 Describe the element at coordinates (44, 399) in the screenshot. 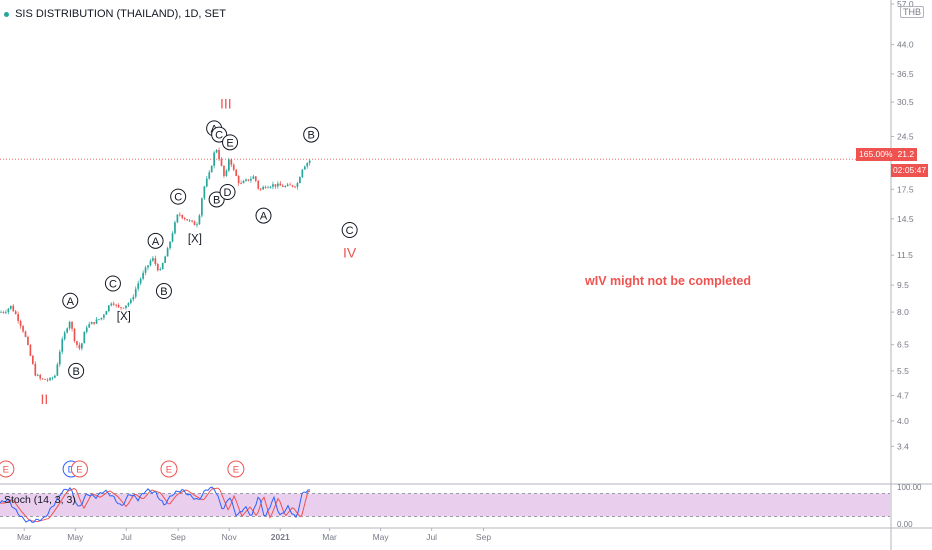

I see `wave-label-major: II` at that location.